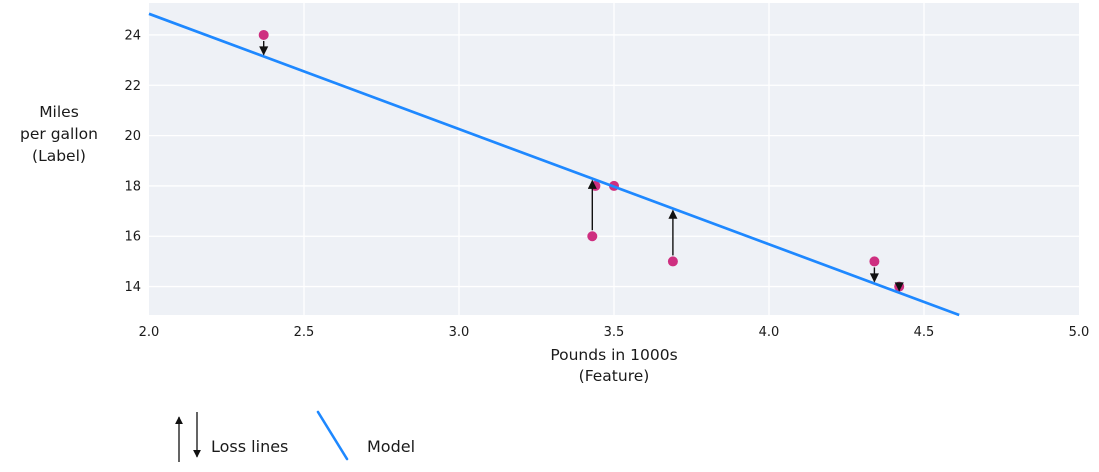  What do you see at coordinates (332, 435) in the screenshot?
I see `model-line-icon` at bounding box center [332, 435].